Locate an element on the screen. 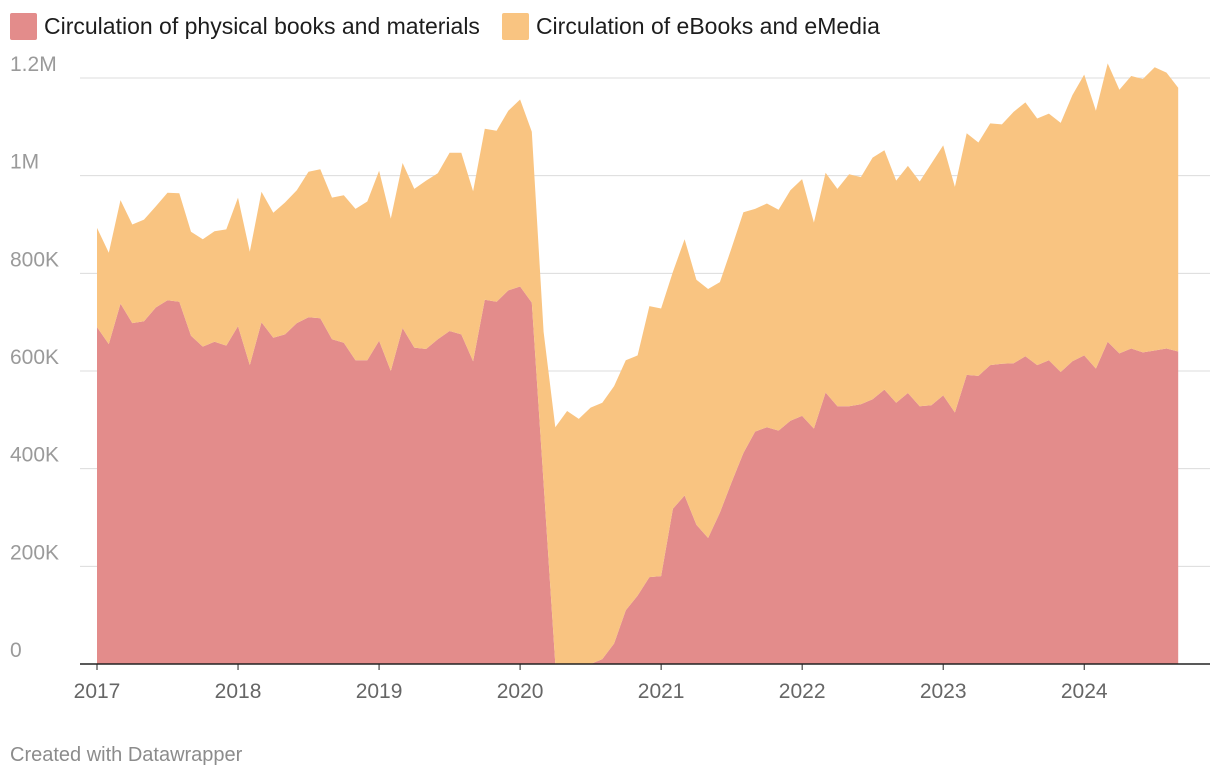  footer-credit: Created with Datawrapper is located at coordinates (126, 755).